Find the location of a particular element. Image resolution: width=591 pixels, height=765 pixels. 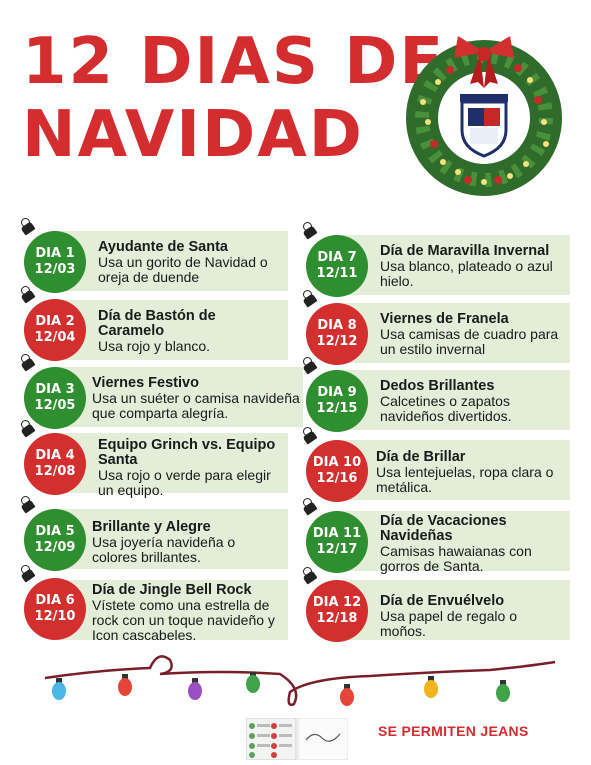

day-badge-11: DIA 11 12/17 is located at coordinates (335, 535).